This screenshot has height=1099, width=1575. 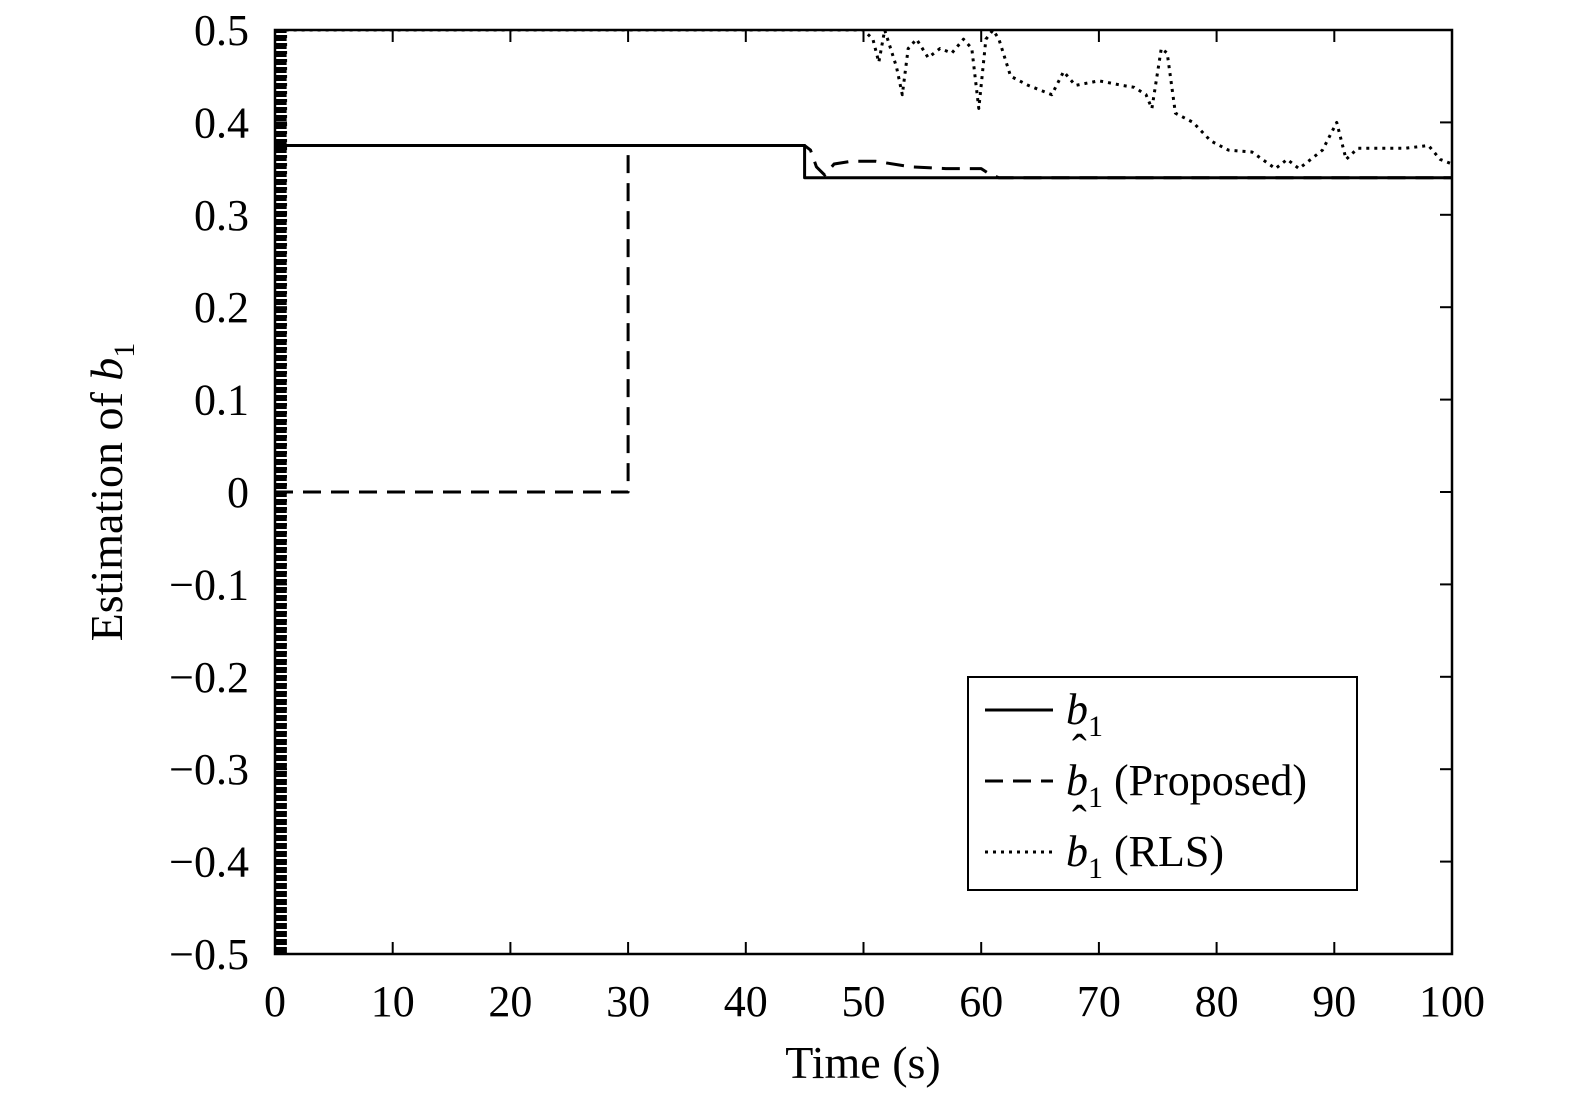 I want to click on legend-box, so click(x=1162, y=783).